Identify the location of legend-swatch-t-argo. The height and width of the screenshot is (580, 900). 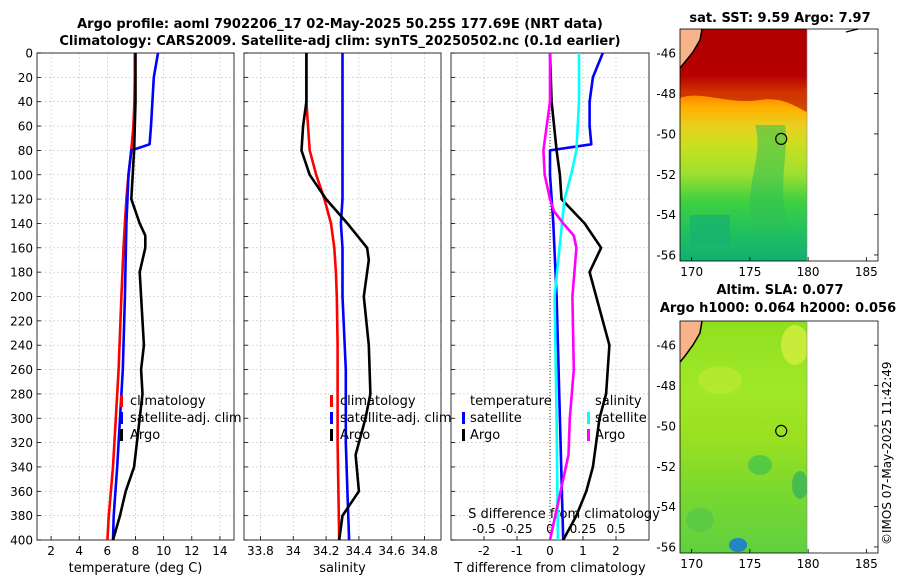
(463, 435).